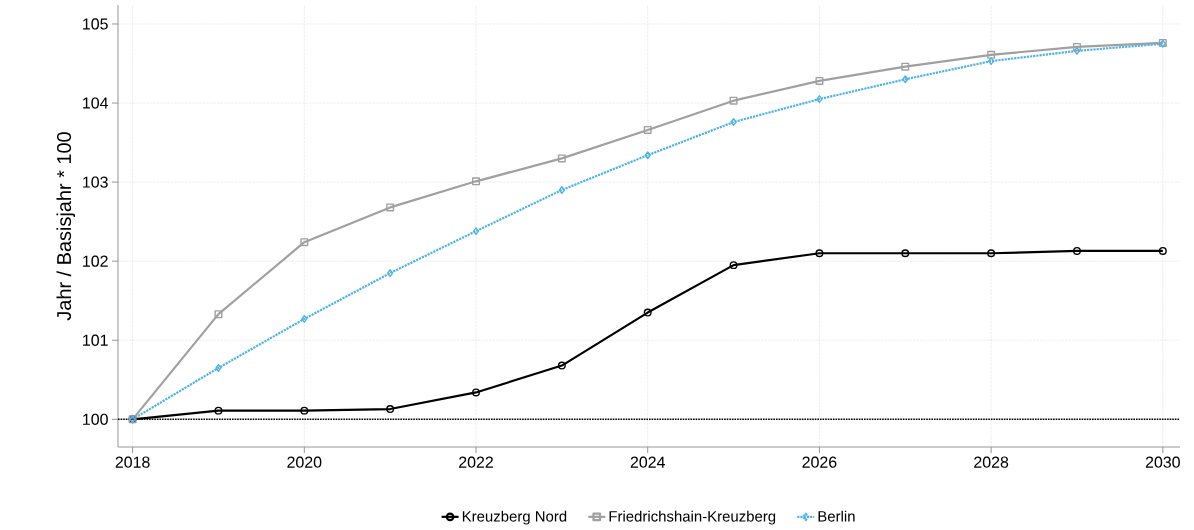  I want to click on y-axis-title: Jahr / Basisjahr * 100, so click(66, 226).